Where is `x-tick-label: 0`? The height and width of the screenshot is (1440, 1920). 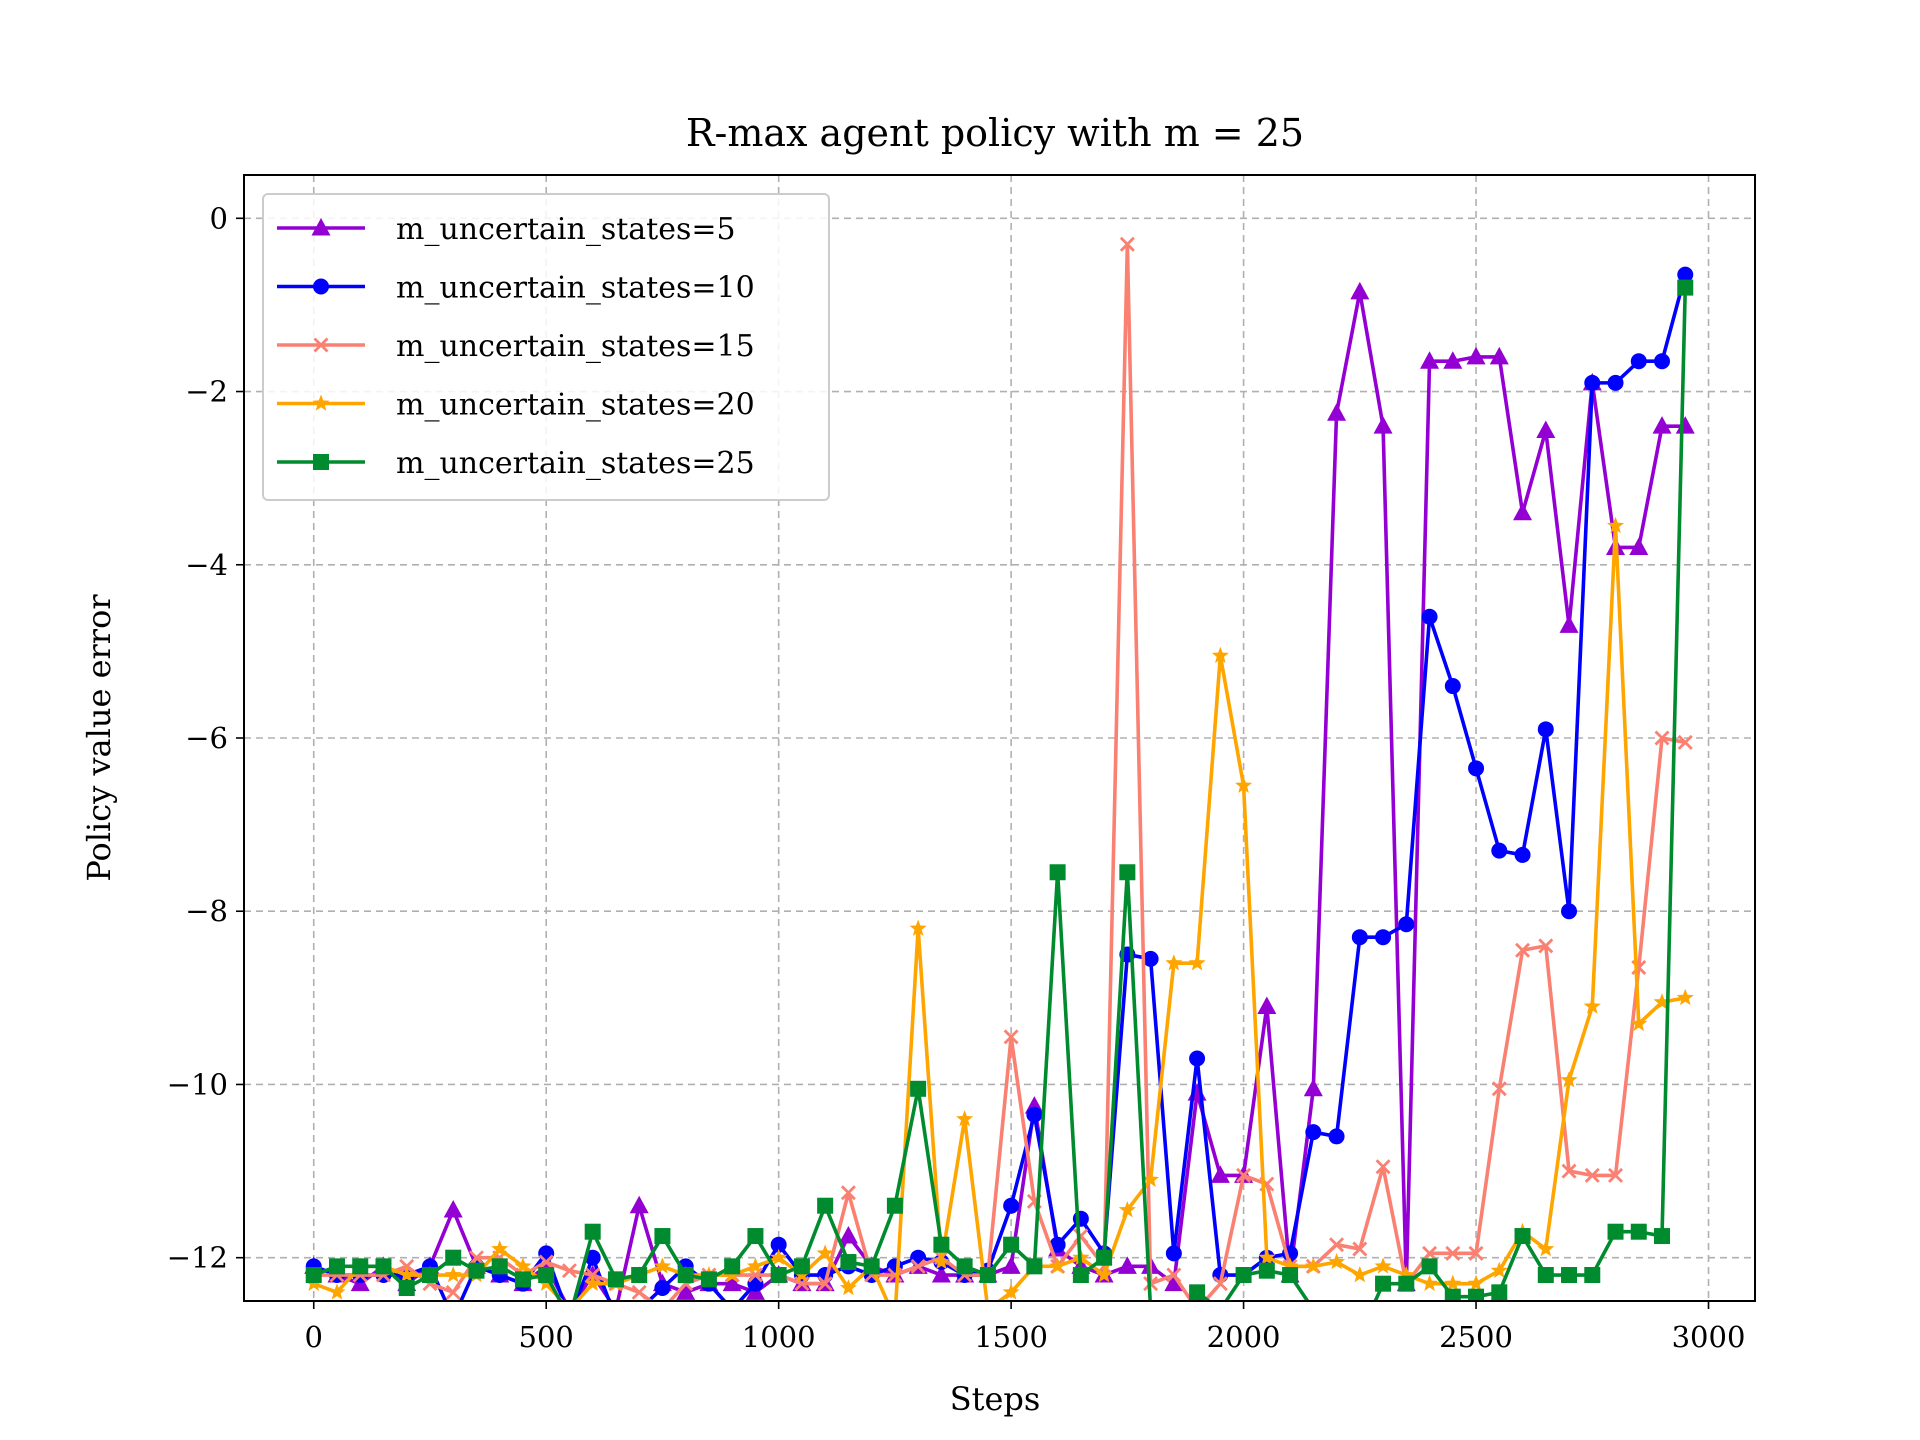
x-tick-label: 0 is located at coordinates (314, 1337).